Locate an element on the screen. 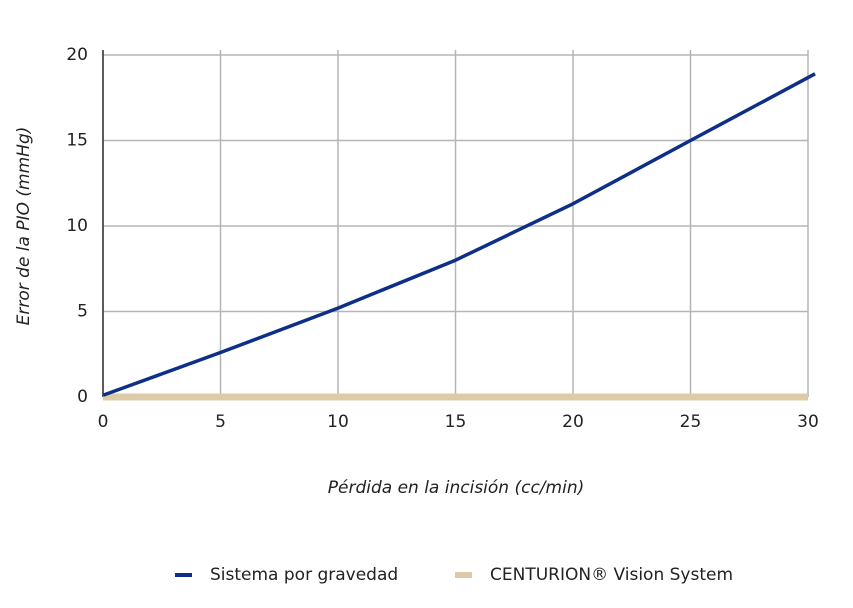 The width and height of the screenshot is (853, 608). legend-label: CENTURION® Vision System is located at coordinates (611, 575).